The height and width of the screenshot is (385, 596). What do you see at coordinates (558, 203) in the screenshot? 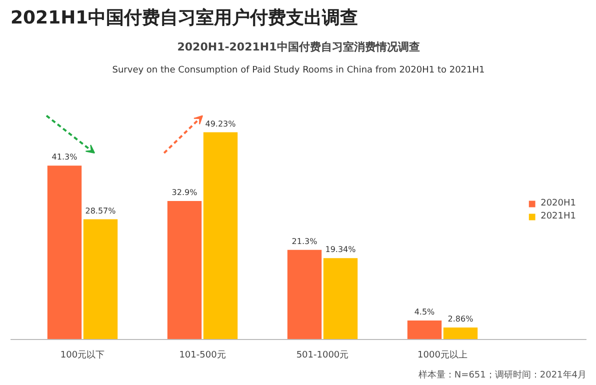
I see `legend-label: 2020H1` at bounding box center [558, 203].